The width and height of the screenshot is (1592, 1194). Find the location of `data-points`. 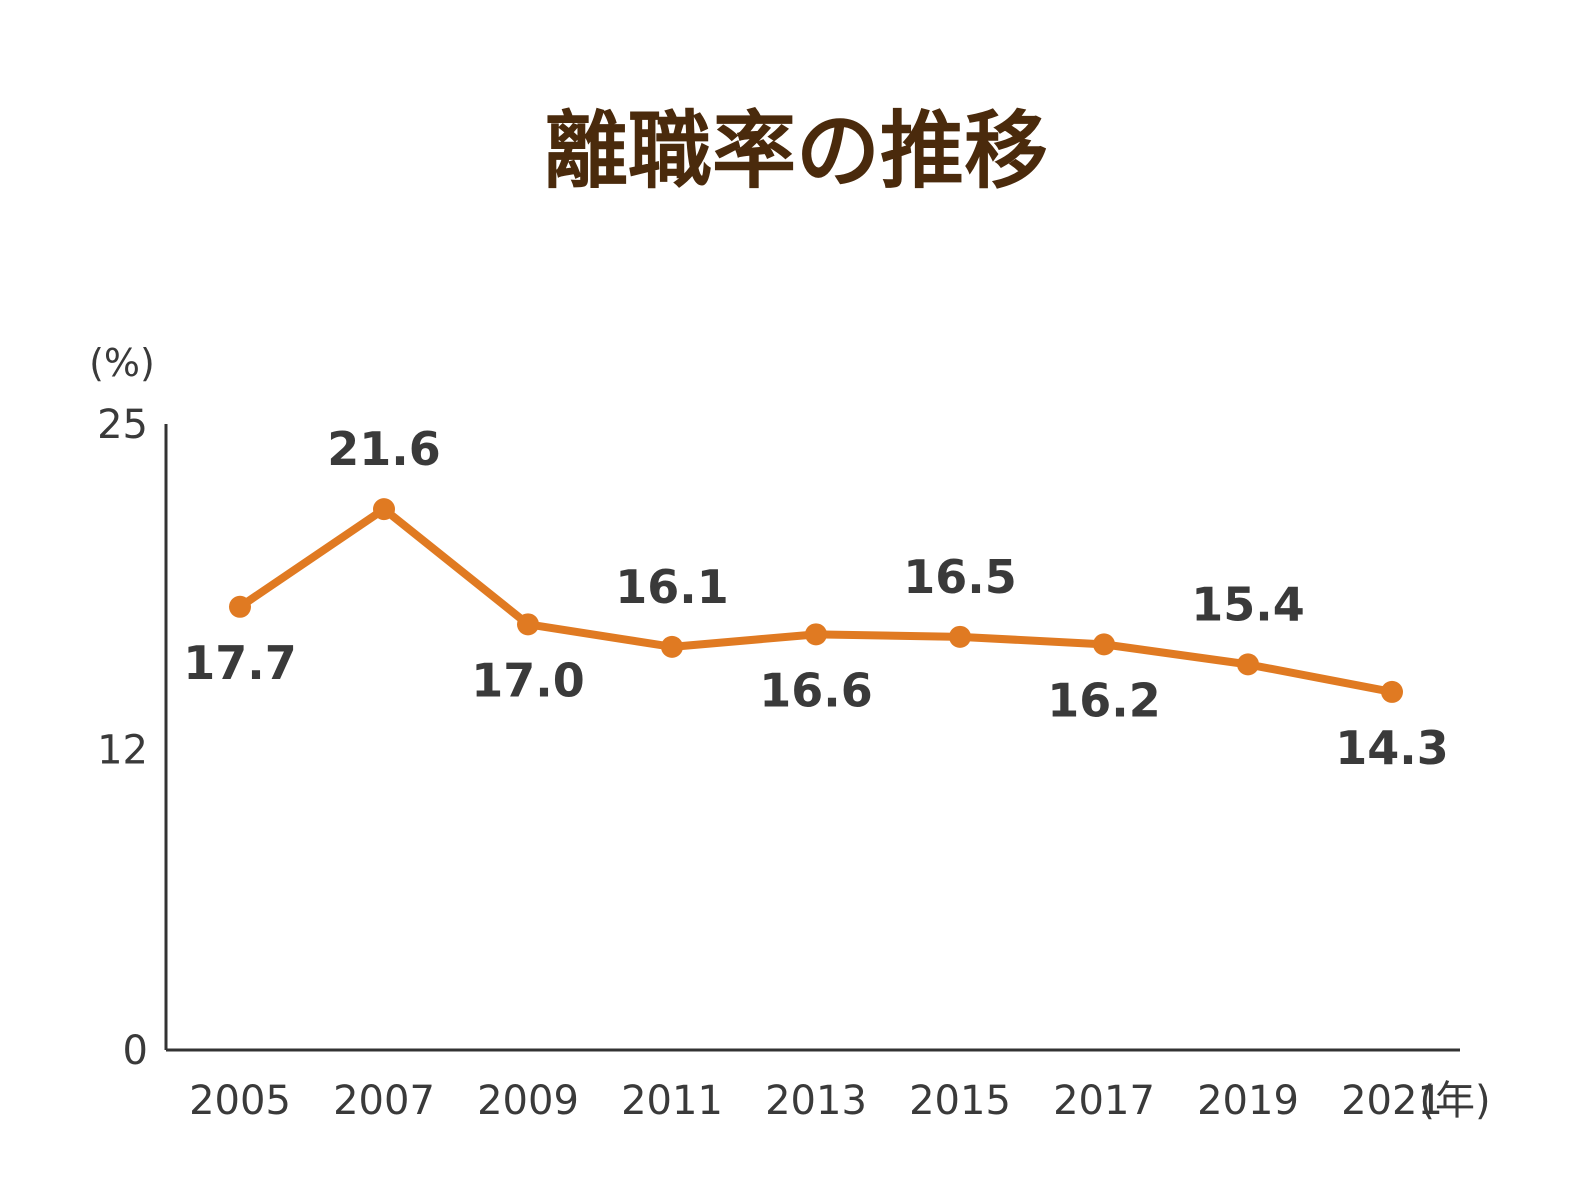

data-points is located at coordinates (816, 600).